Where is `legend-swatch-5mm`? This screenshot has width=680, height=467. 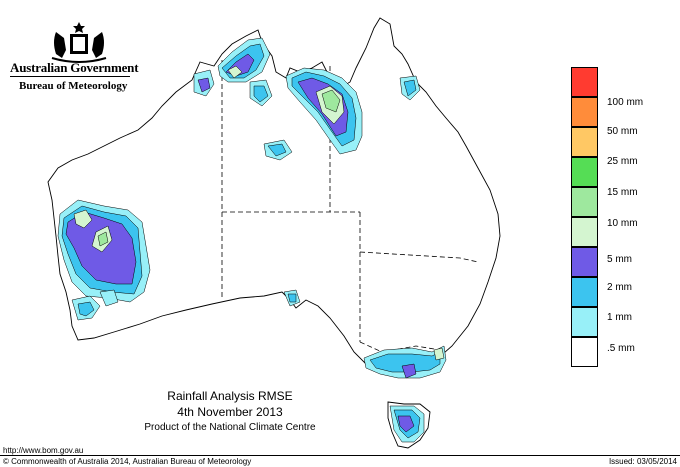 legend-swatch-5mm is located at coordinates (584, 262).